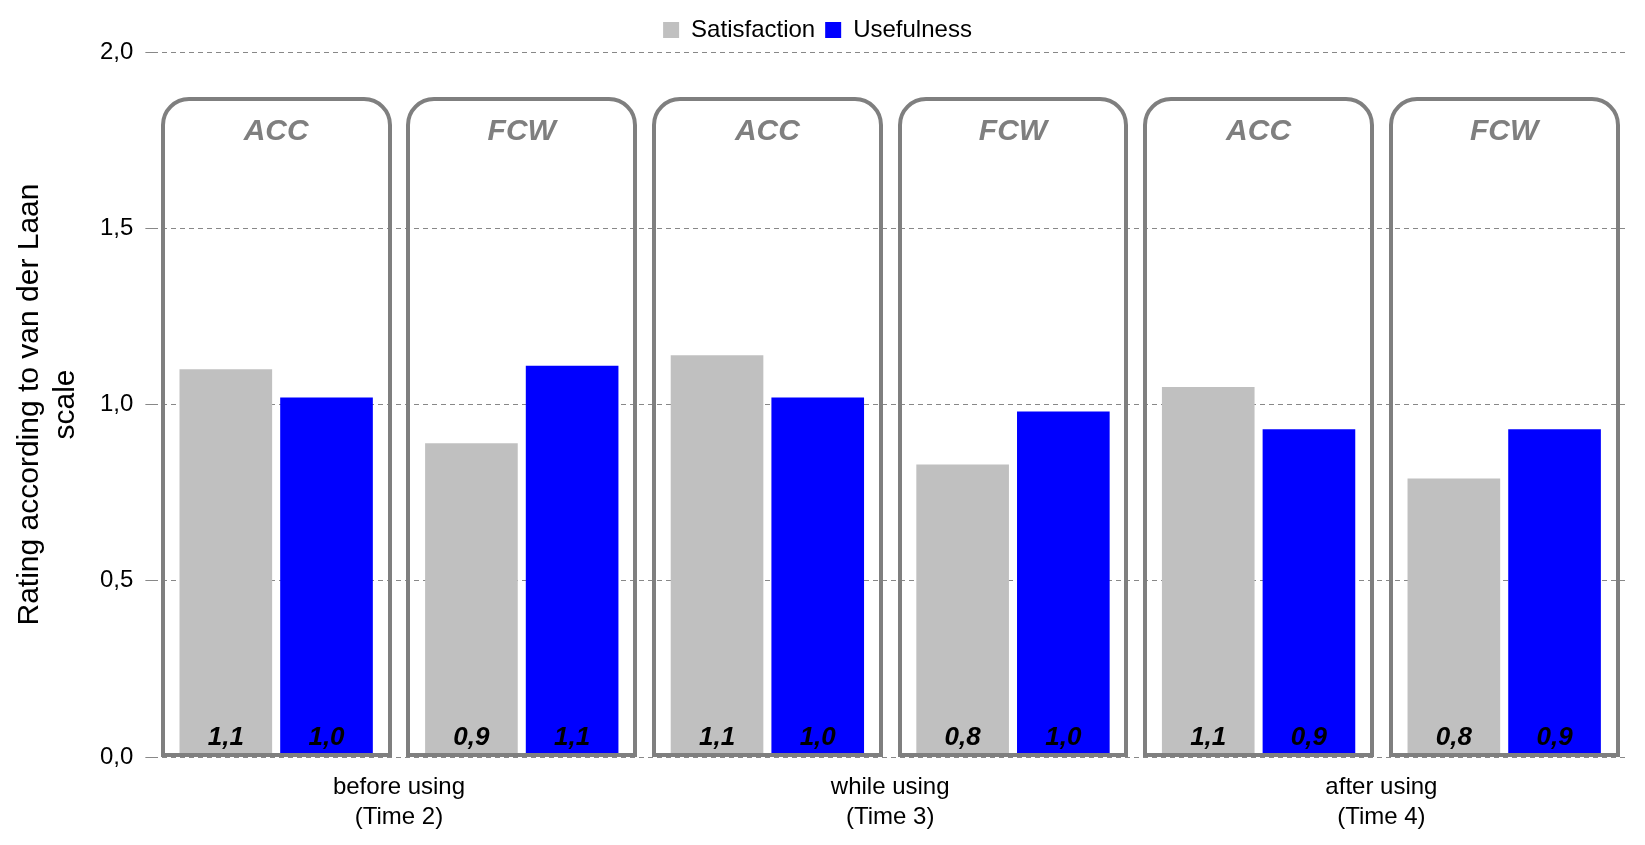 The height and width of the screenshot is (845, 1645). Describe the element at coordinates (116, 579) in the screenshot. I see `y-tick-label: 0,5` at that location.